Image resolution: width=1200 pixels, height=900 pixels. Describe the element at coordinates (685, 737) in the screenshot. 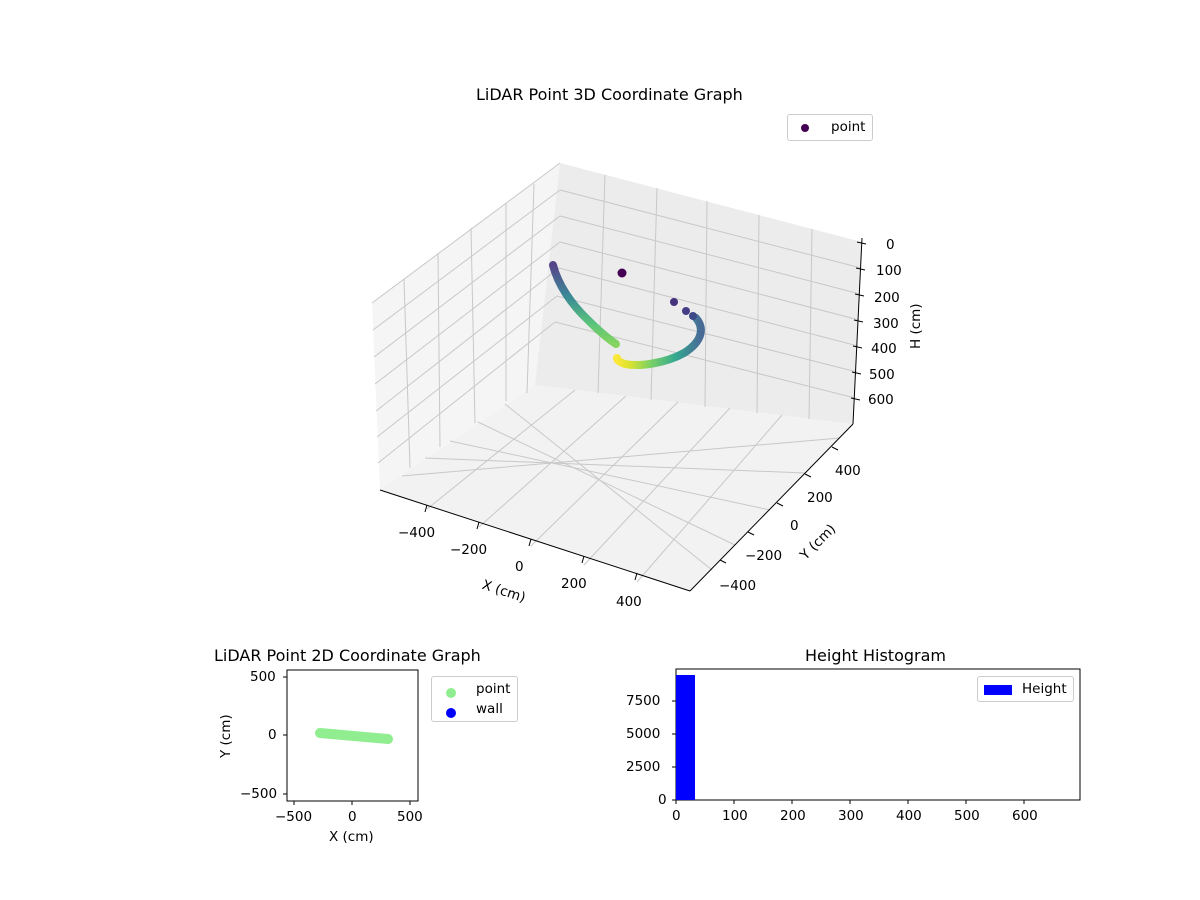

I see `histogram-bar` at that location.